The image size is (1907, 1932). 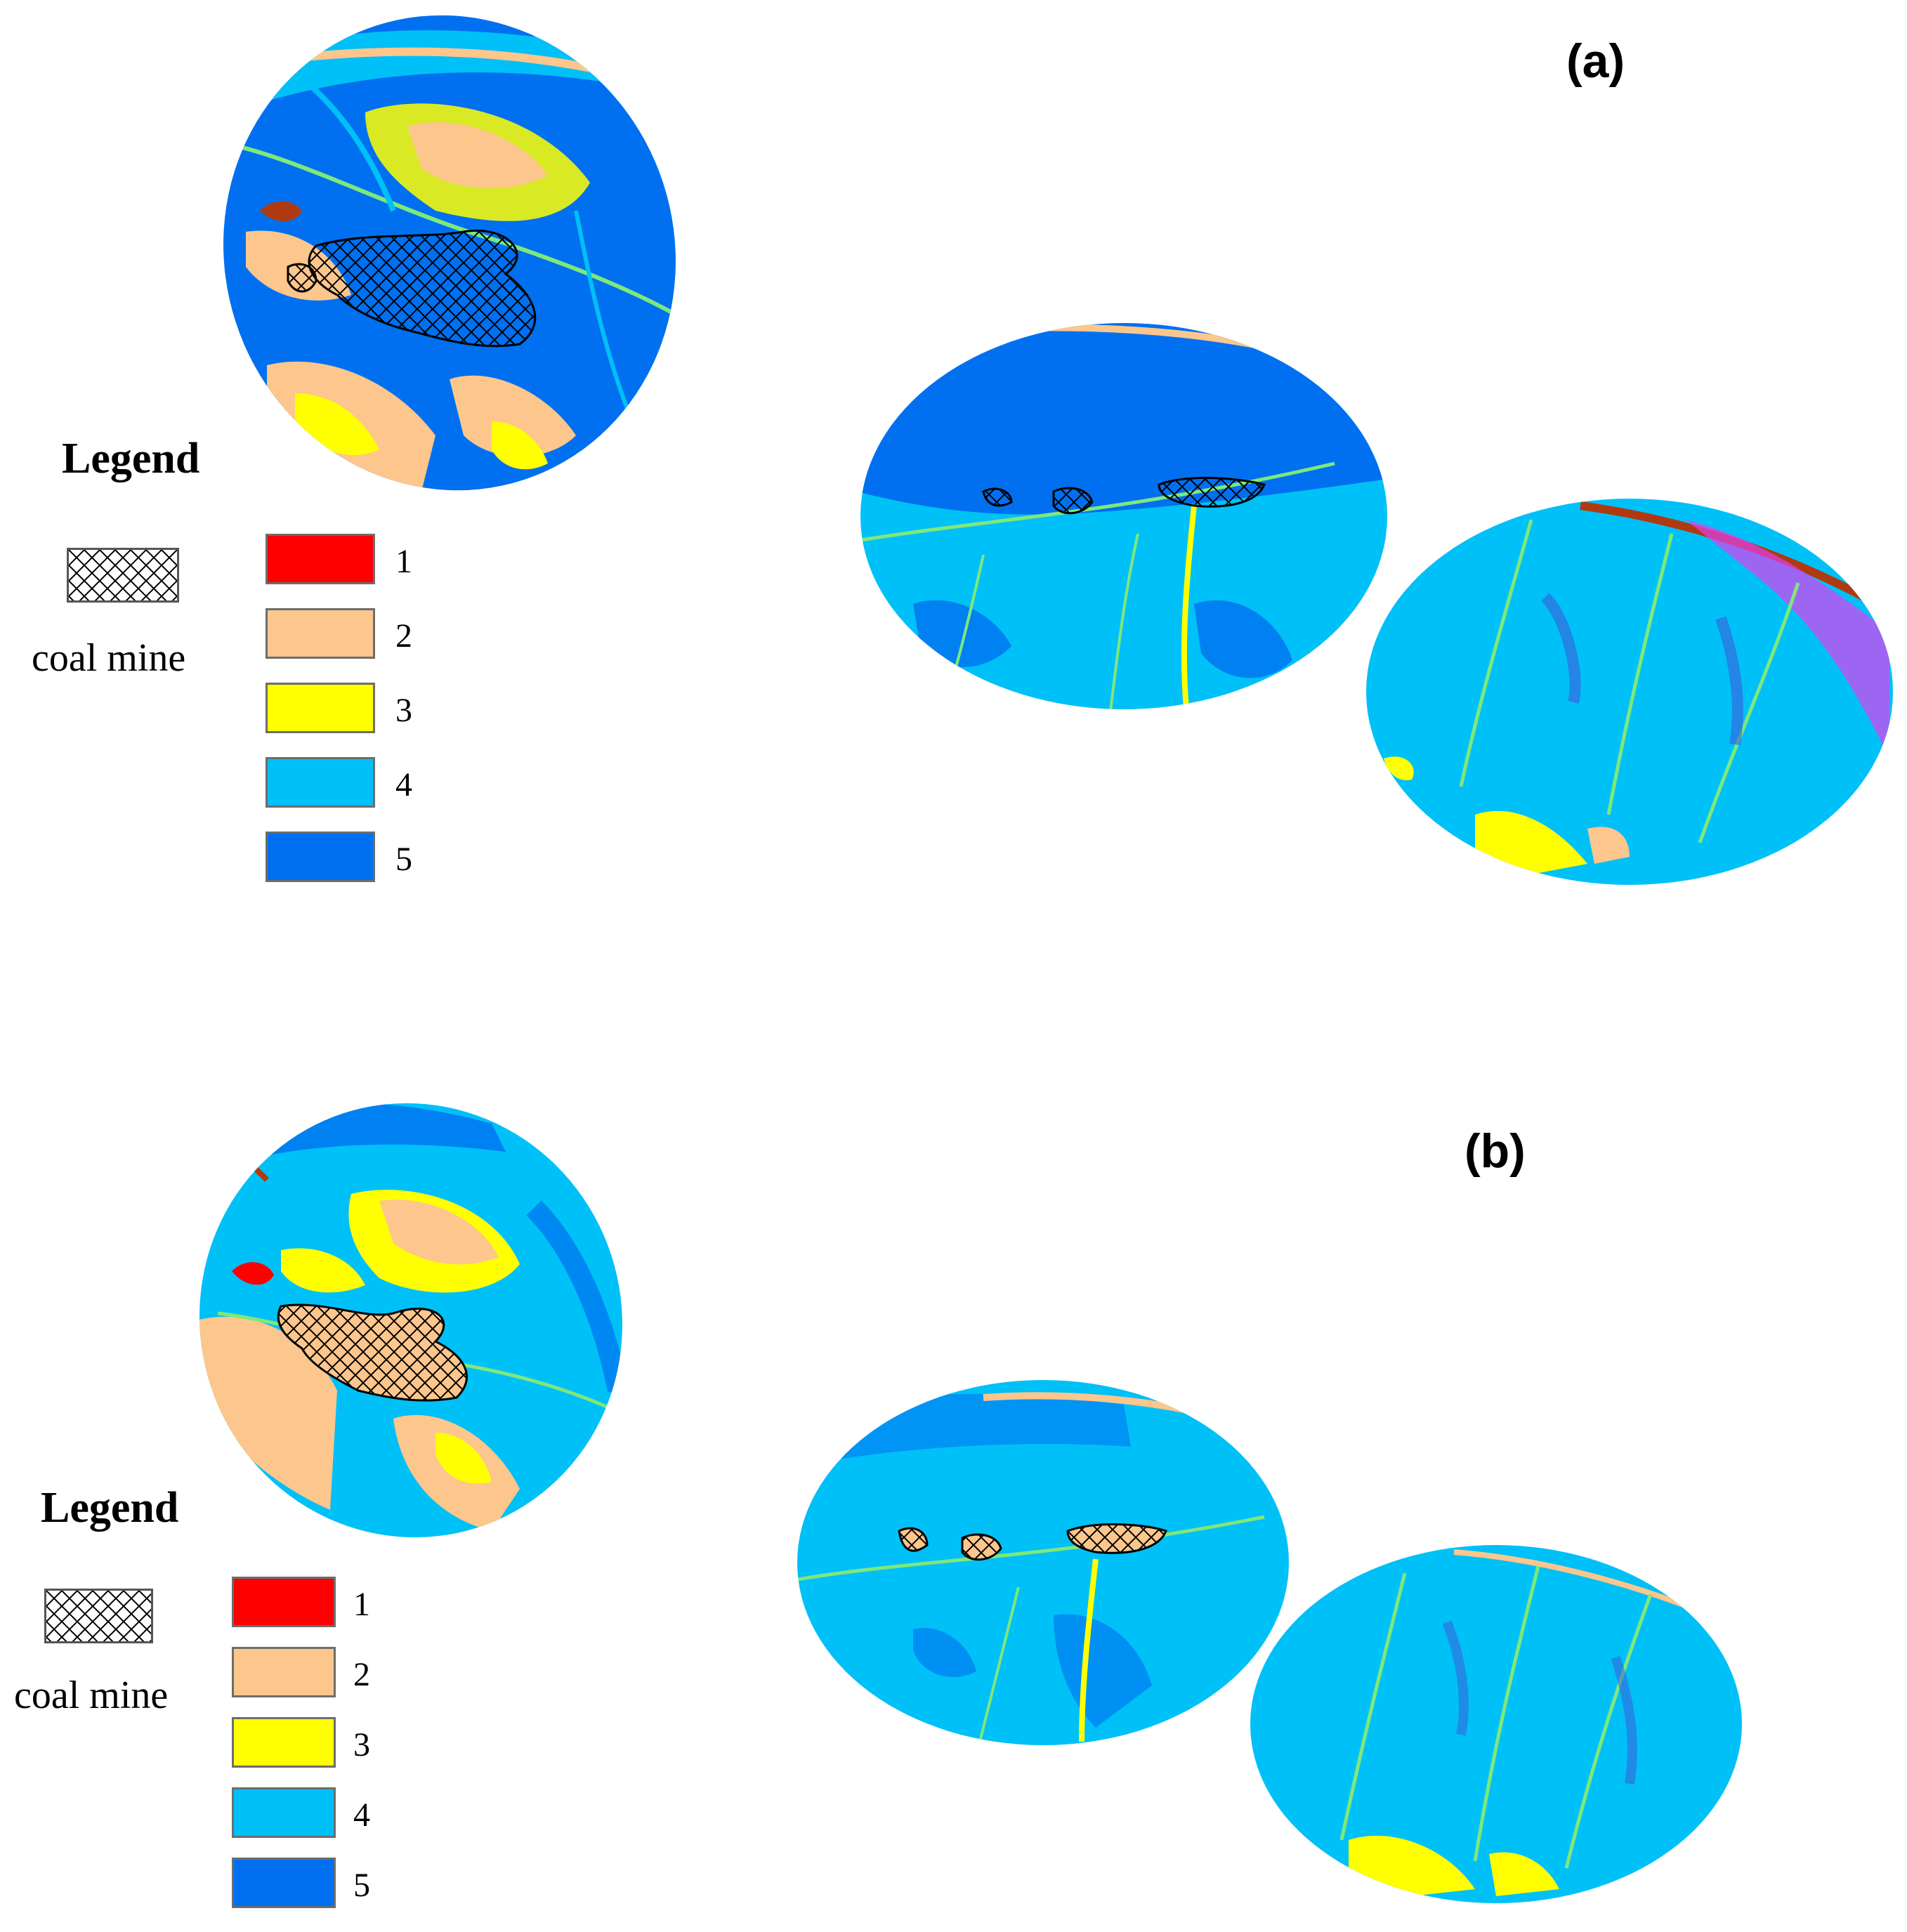 I want to click on panel-label-b: (b), so click(x=1495, y=1151).